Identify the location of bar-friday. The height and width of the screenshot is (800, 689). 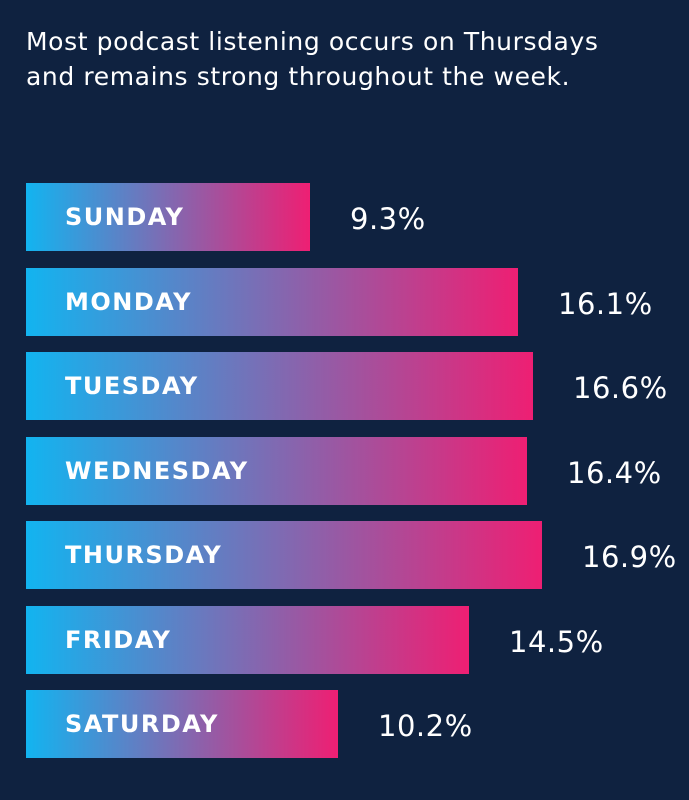
(247, 640).